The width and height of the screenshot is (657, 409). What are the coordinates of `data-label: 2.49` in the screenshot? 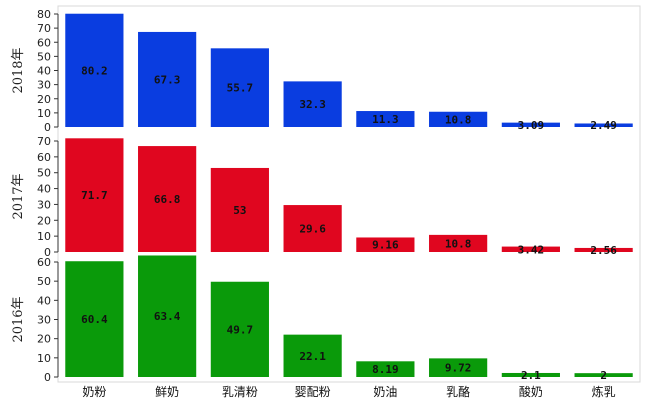 It's located at (603, 125).